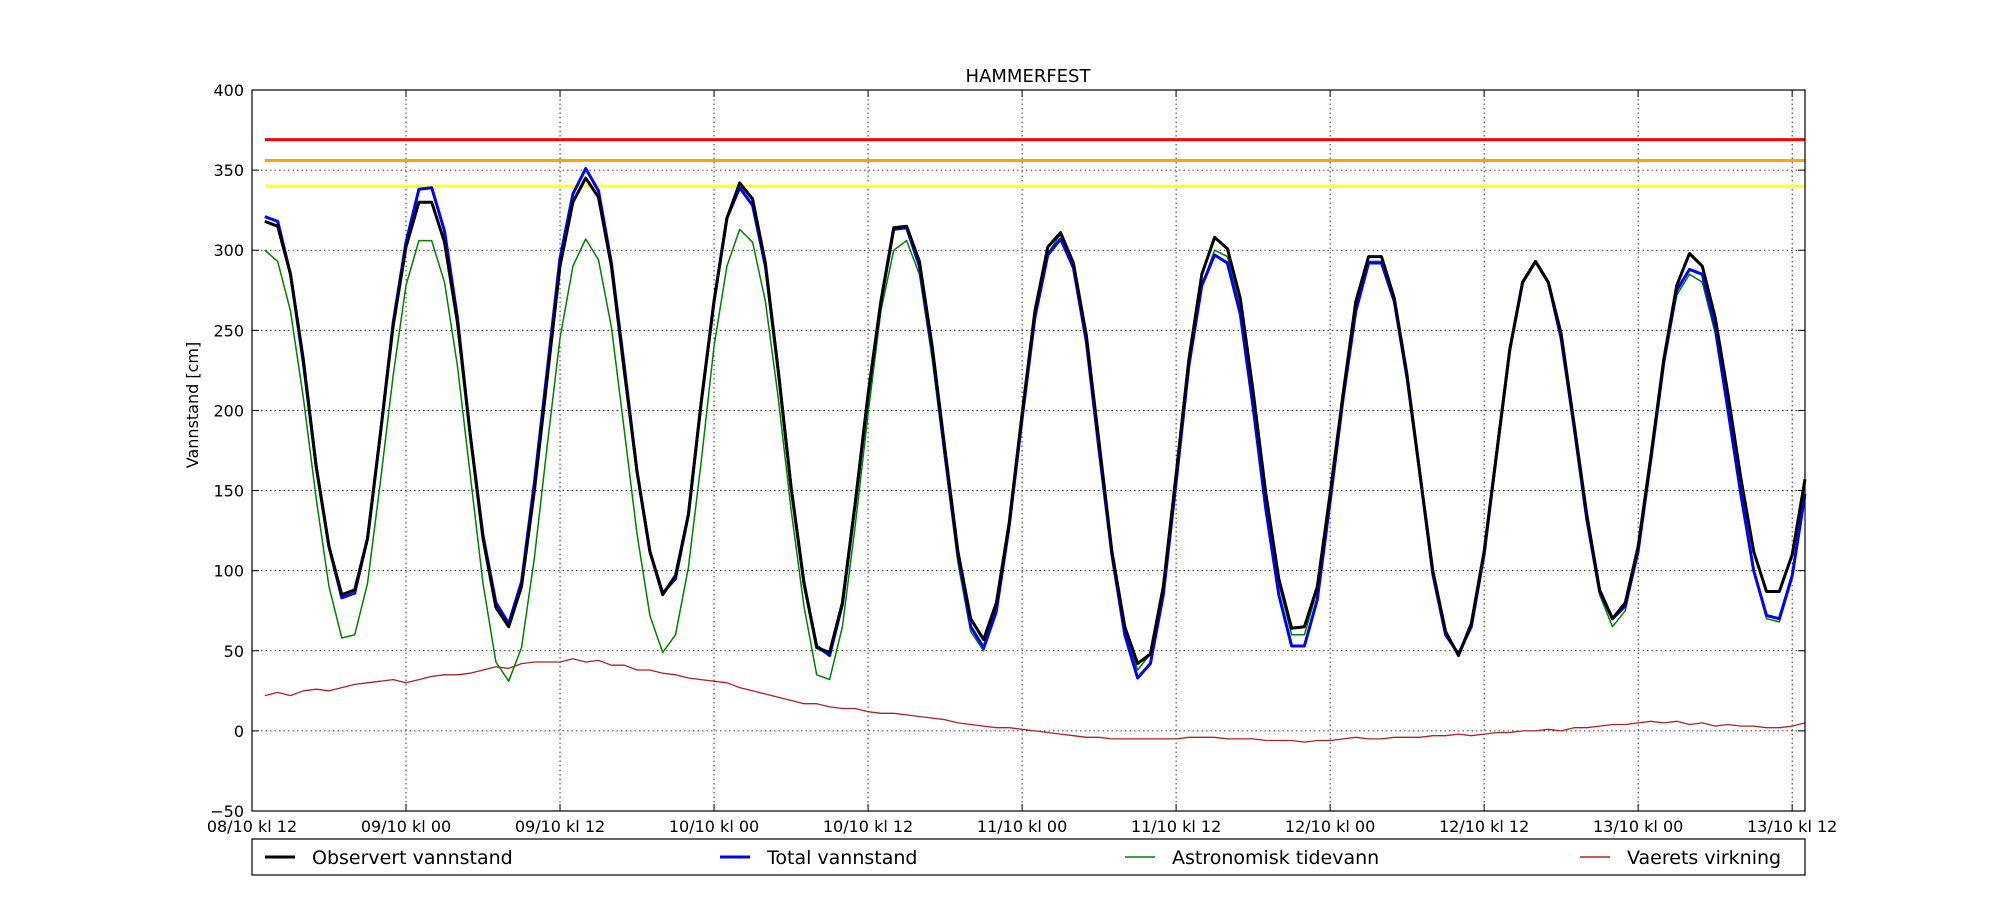 The width and height of the screenshot is (2000, 900). I want to click on x-tick-label: 12/10 kl 12, so click(1484, 826).